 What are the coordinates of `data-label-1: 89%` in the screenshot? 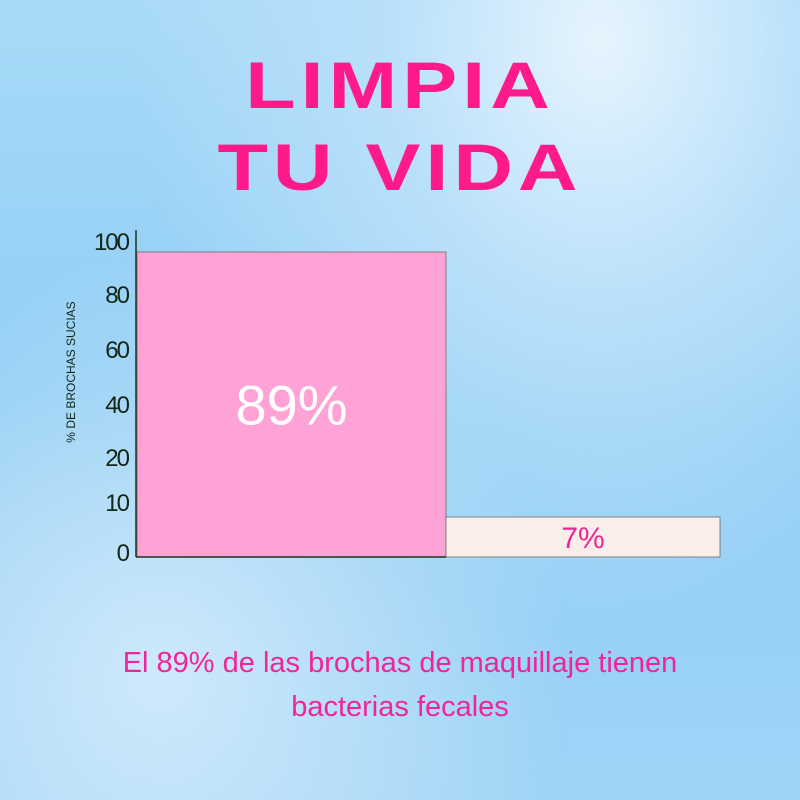 It's located at (291, 405).